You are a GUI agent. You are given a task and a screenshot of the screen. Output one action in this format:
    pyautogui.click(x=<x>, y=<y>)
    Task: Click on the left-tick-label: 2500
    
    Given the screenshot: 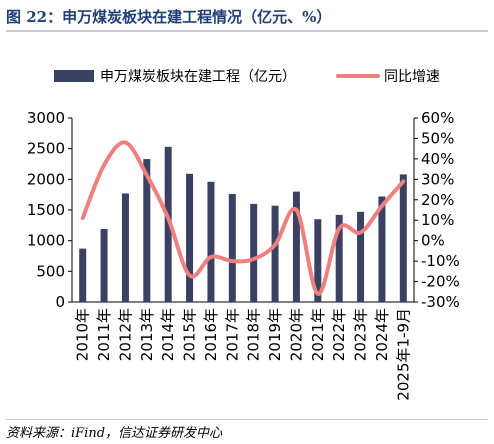 What is the action you would take?
    pyautogui.click(x=46, y=149)
    